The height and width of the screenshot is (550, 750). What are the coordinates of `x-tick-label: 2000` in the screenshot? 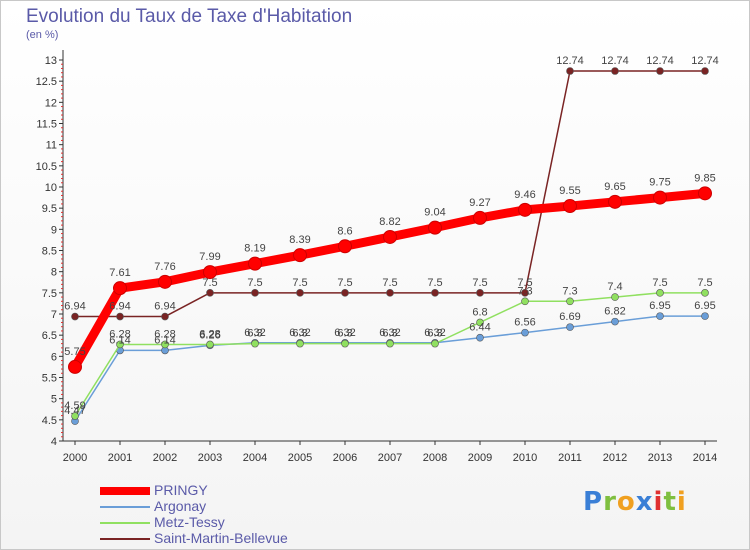 It's located at (75, 458).